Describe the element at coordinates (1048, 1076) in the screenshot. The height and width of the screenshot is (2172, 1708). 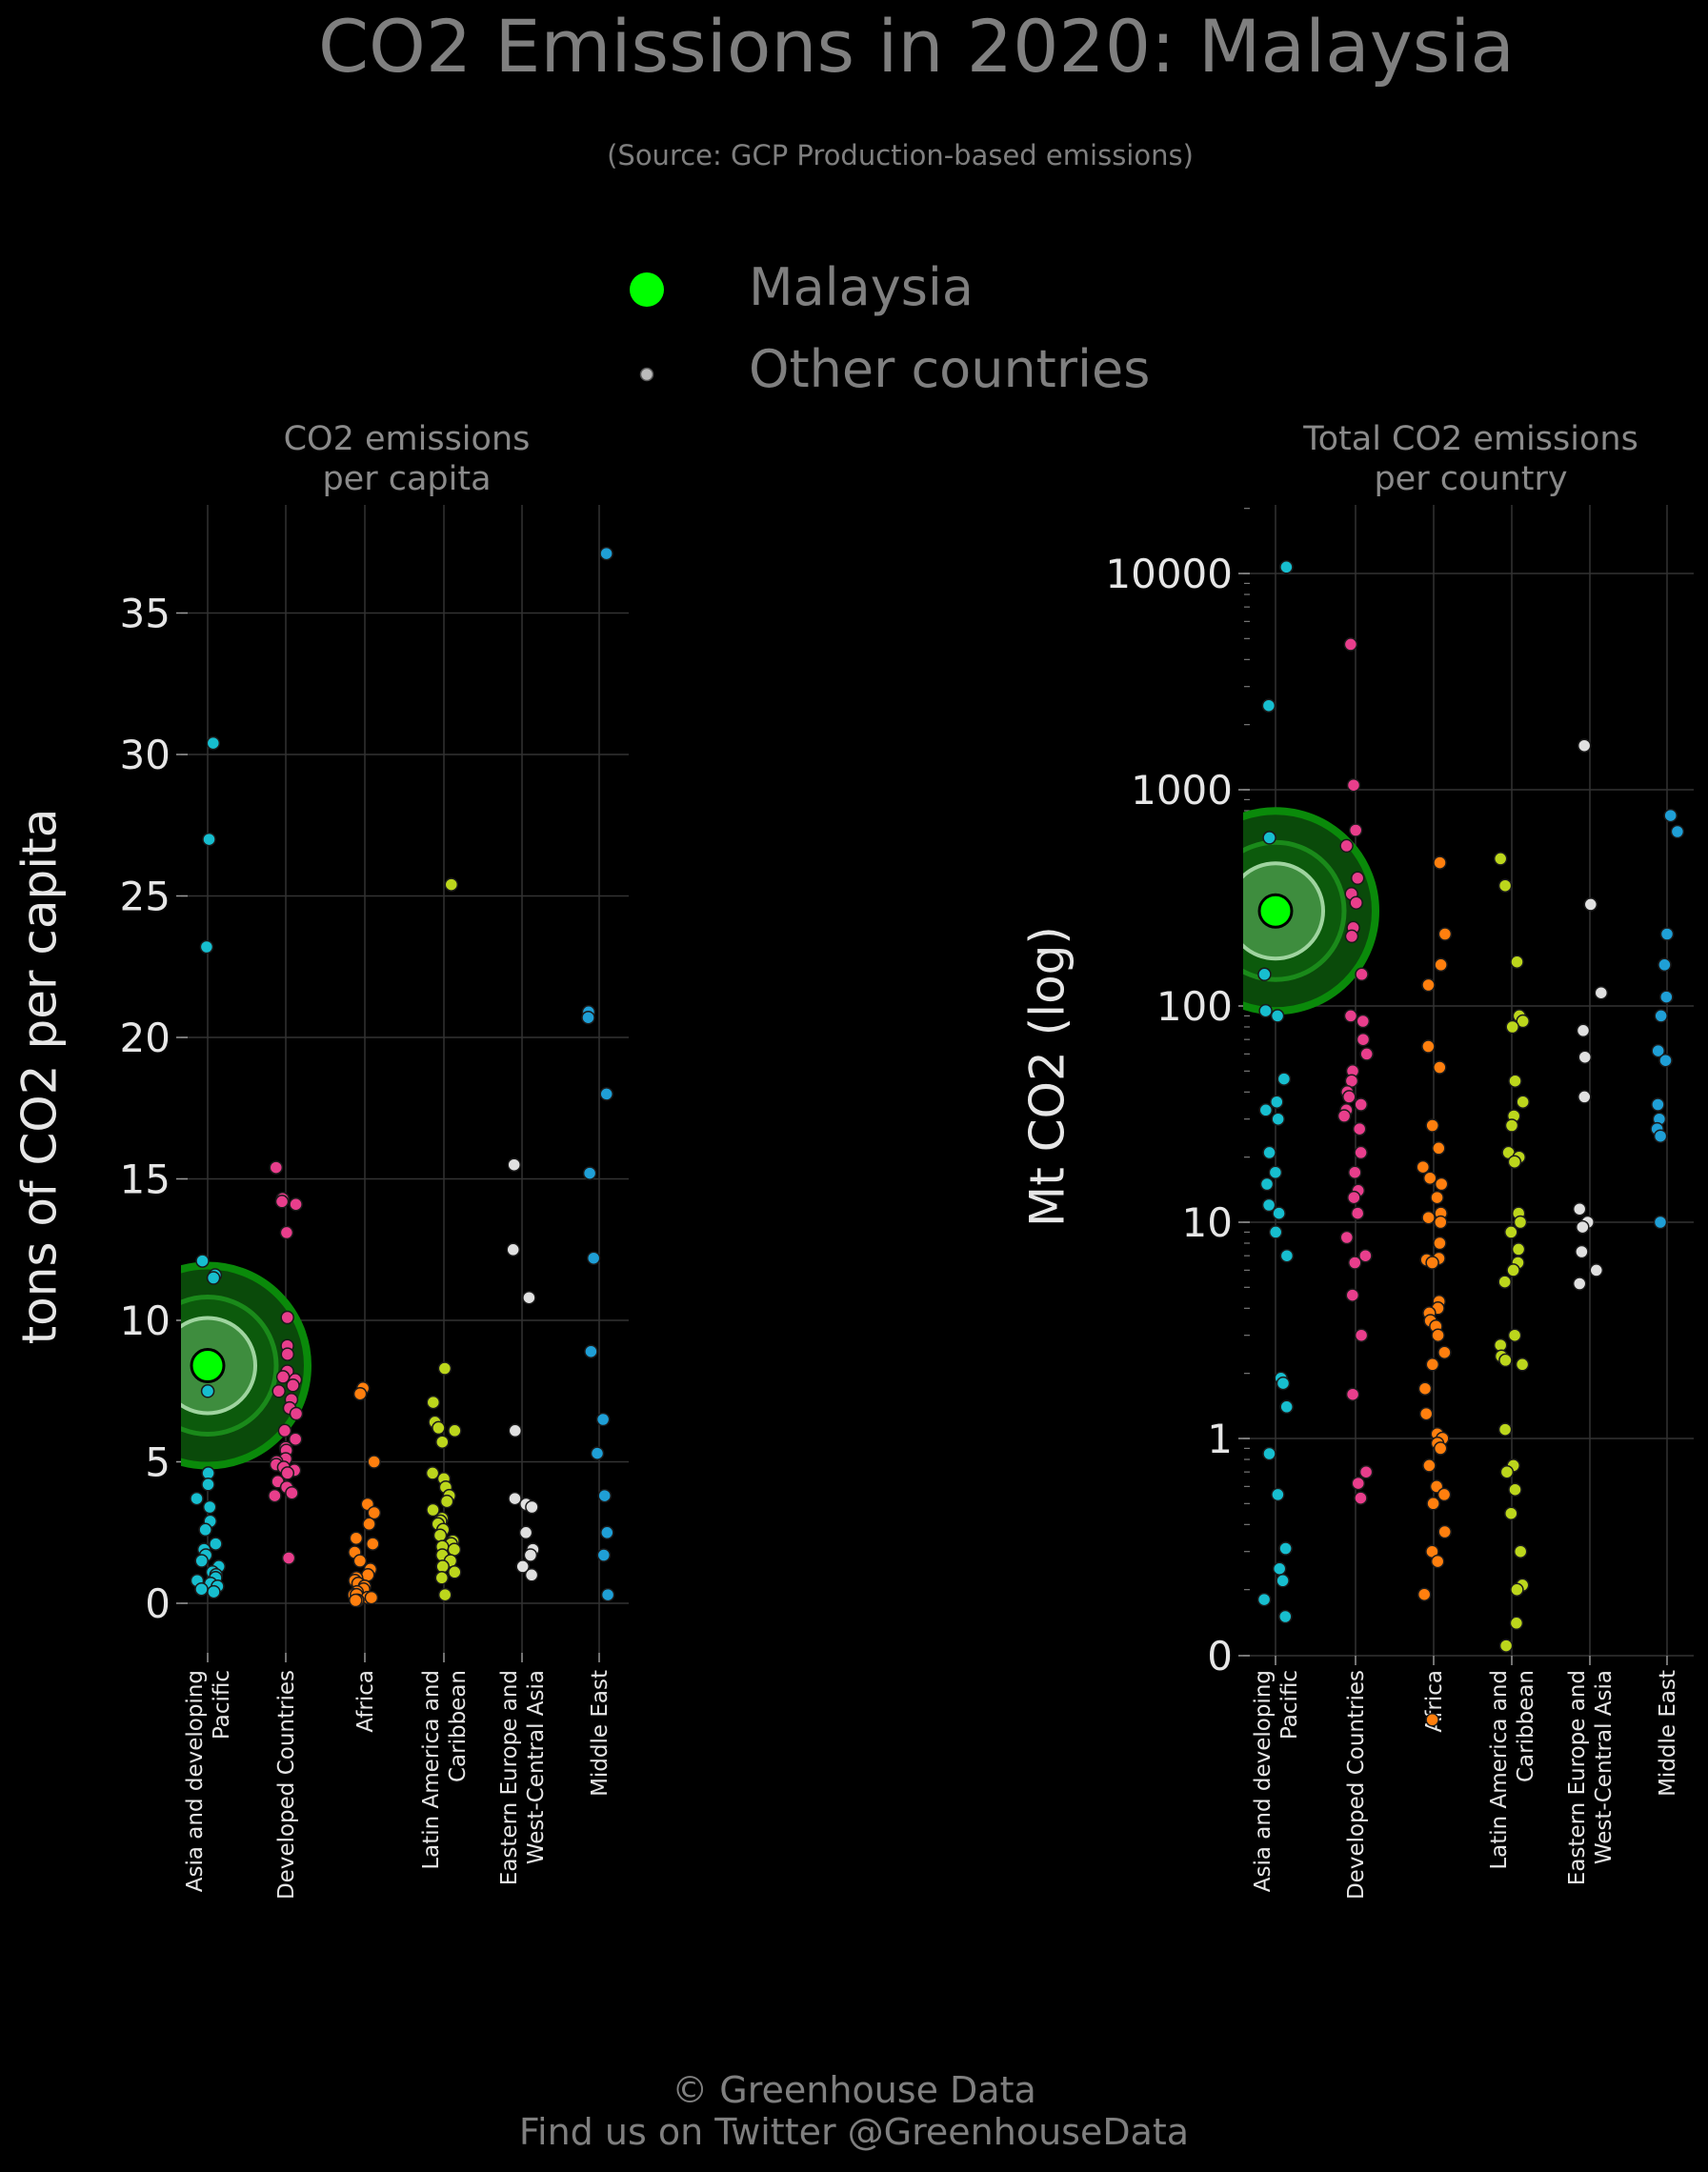
I see `y-axis-title: Mt CO2 (log)` at that location.